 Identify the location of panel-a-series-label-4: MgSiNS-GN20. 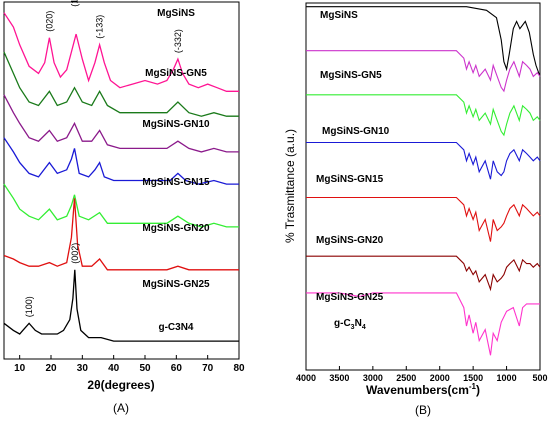
(176, 228).